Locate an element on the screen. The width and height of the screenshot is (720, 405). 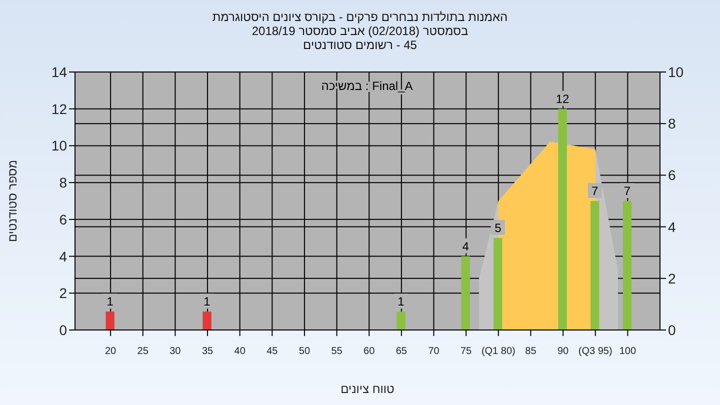
y-tick-label: 12 is located at coordinates (59, 108).